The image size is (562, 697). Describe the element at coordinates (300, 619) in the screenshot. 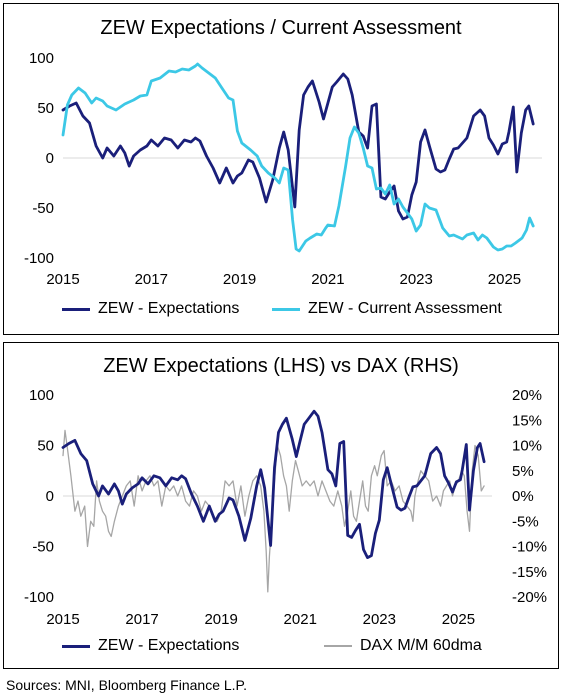

I see `chart-2-x-tick-label: 2021` at that location.